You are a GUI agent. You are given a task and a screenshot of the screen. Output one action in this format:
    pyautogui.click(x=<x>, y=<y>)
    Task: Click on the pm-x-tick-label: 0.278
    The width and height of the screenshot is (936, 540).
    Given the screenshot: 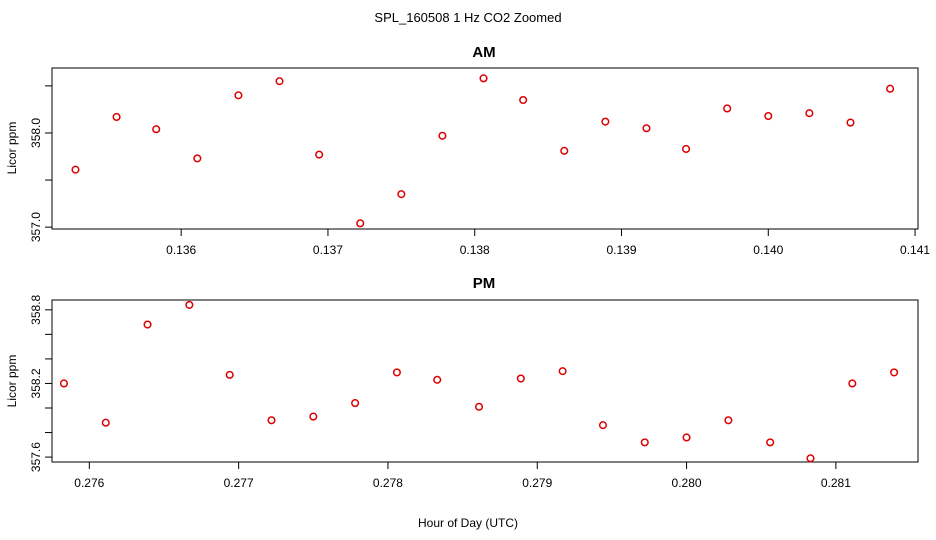 What is the action you would take?
    pyautogui.click(x=388, y=483)
    